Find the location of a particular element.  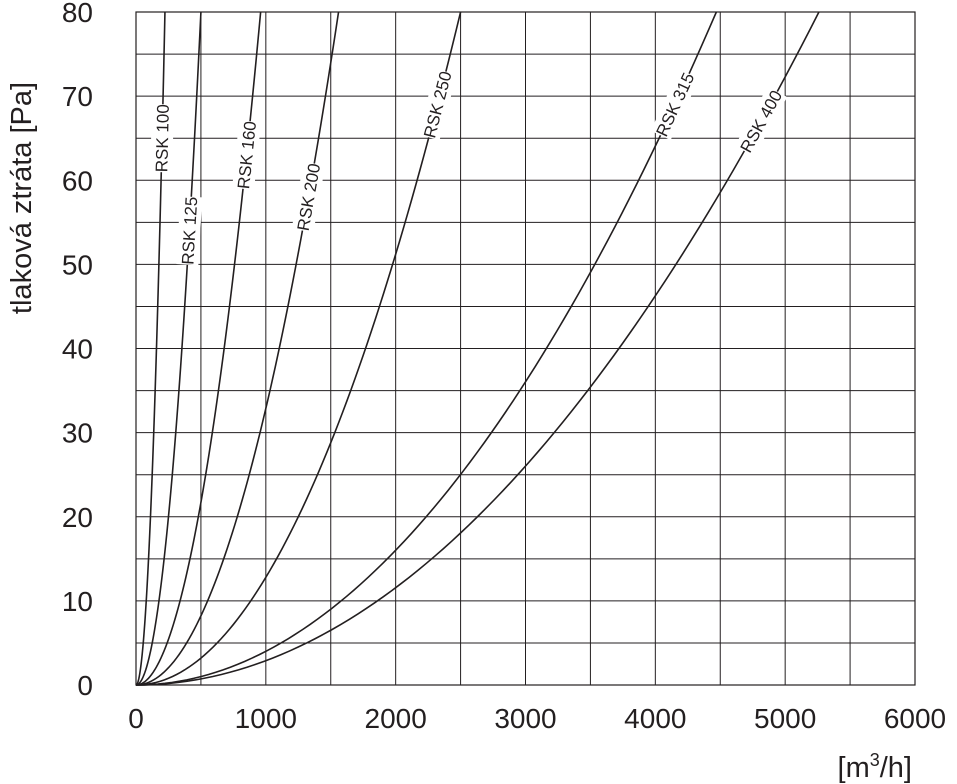

y-axis-title: tlaková ztráta [Pa] is located at coordinates (22, 198).